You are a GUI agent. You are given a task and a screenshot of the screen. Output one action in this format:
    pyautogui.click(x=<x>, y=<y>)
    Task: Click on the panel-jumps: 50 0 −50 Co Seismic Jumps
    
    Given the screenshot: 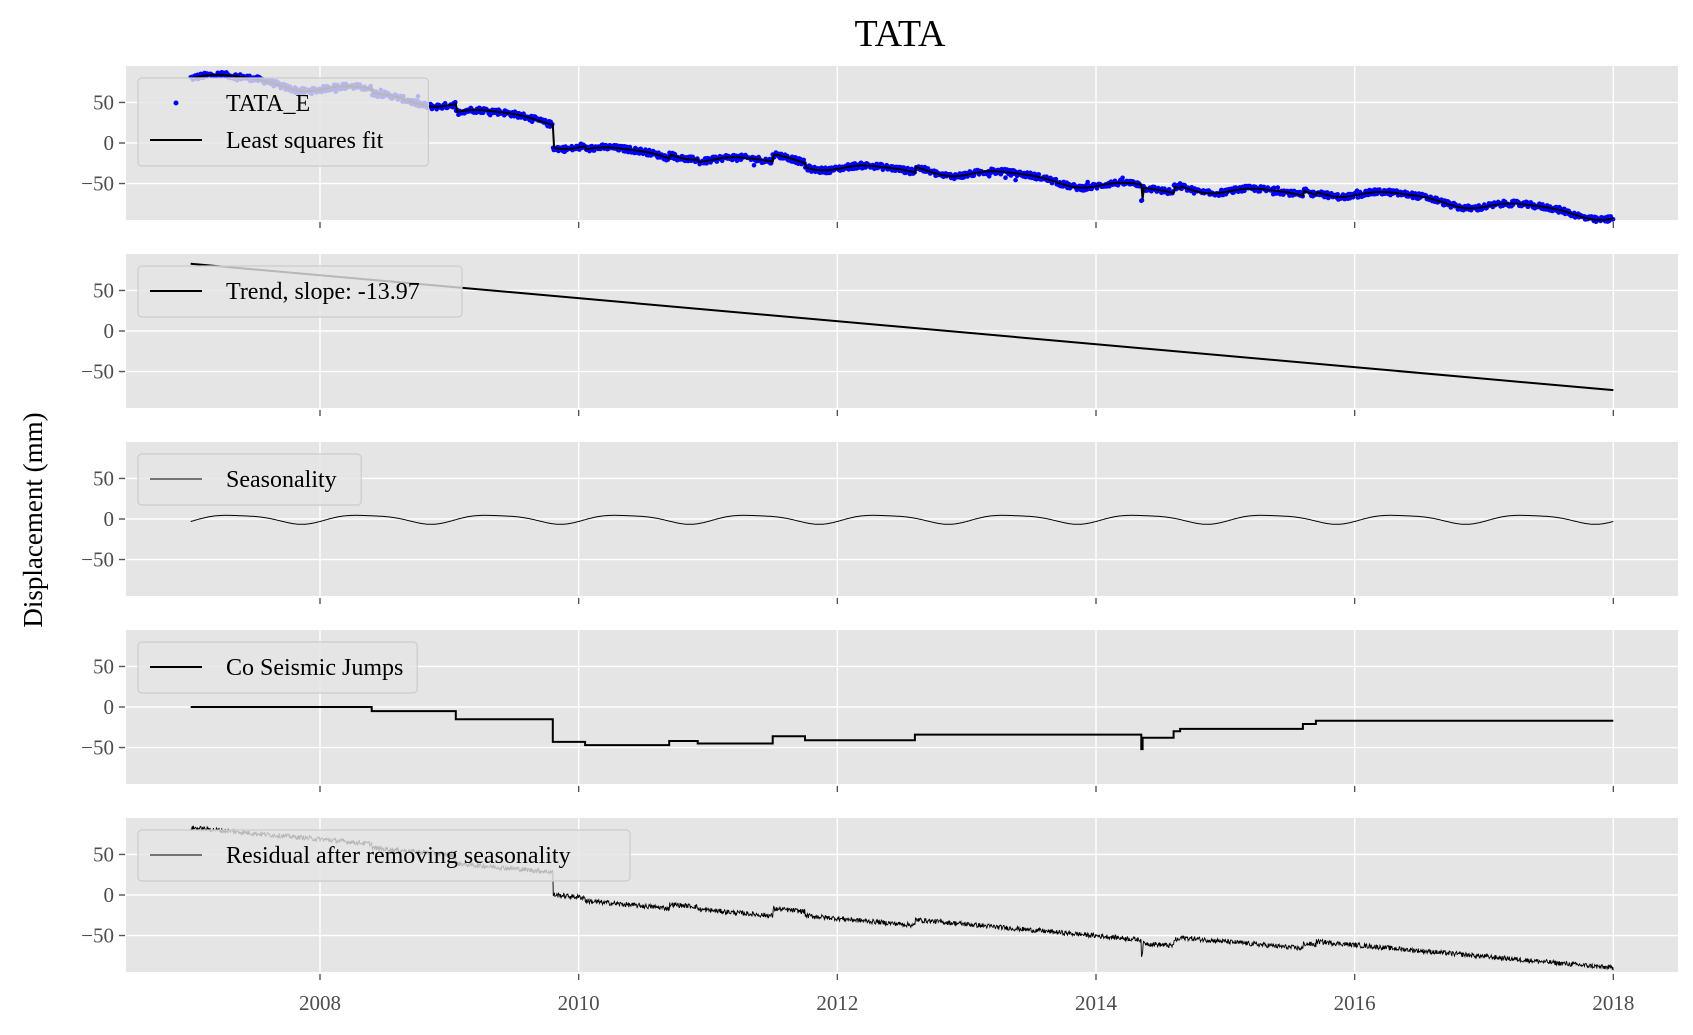 What is the action you would take?
    pyautogui.click(x=879, y=711)
    